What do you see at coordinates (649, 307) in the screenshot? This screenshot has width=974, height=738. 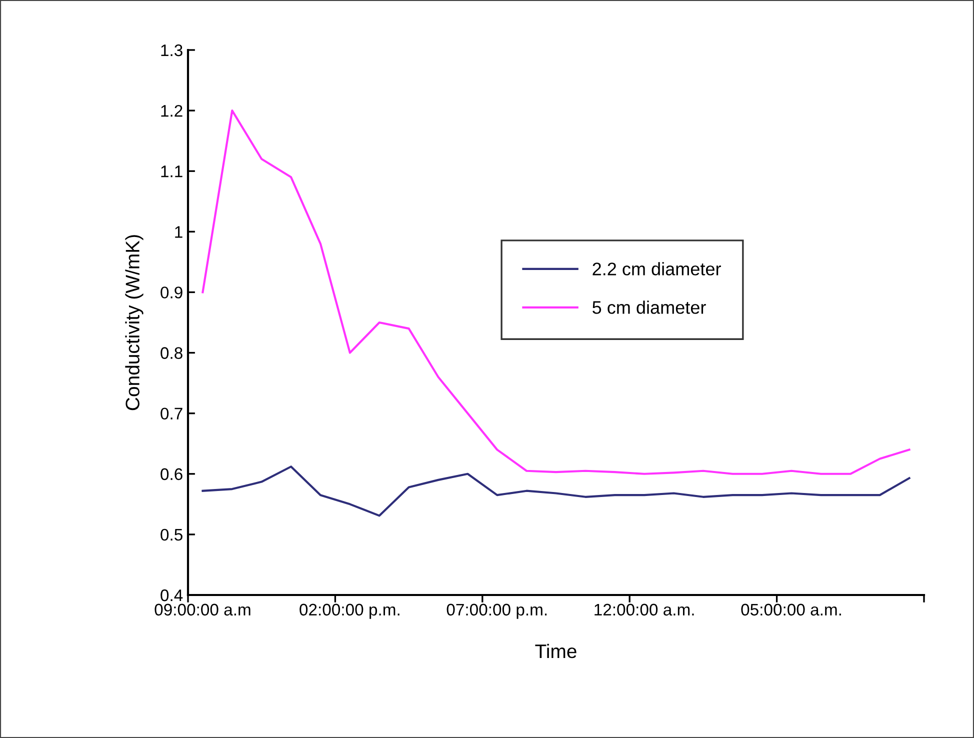 I see `legend-label: 5 cm diameter` at bounding box center [649, 307].